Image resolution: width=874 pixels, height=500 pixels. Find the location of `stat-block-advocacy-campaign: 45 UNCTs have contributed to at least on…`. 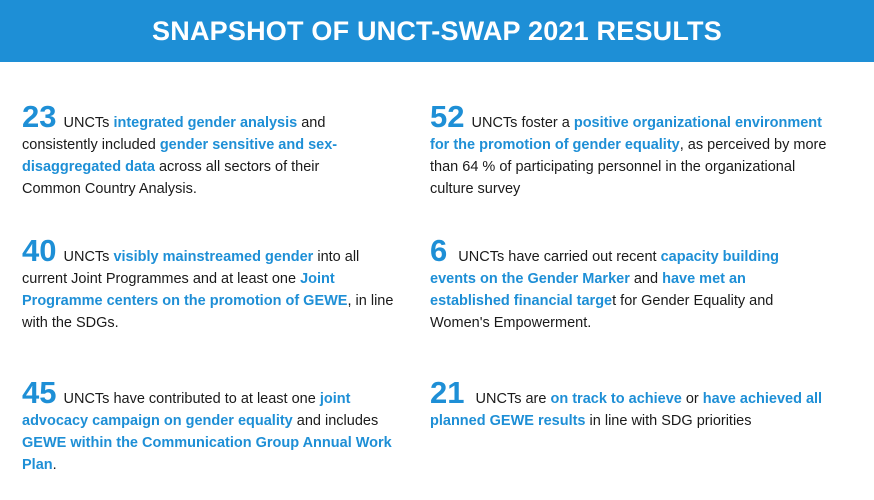

stat-block-advocacy-campaign: 45 UNCTs have contributed to at least on… is located at coordinates (212, 426).